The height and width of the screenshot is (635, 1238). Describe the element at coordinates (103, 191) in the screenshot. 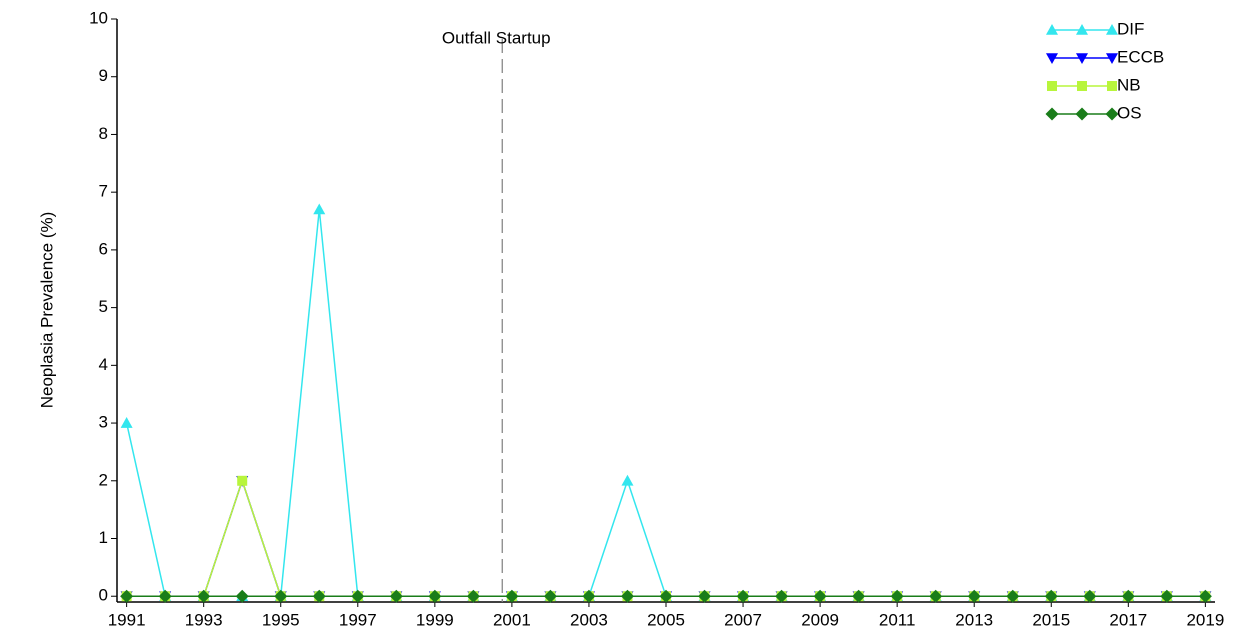

I see `y-tick-label: 7` at that location.